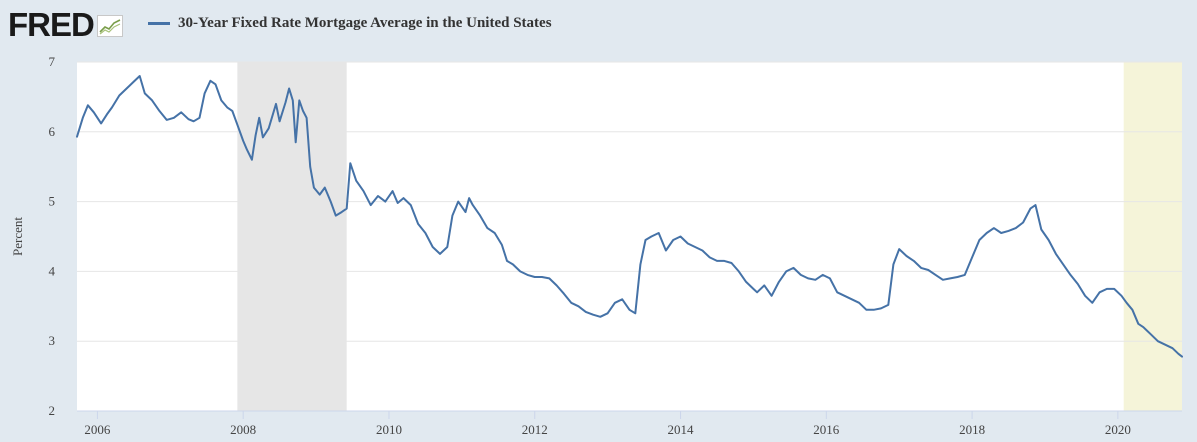  Describe the element at coordinates (389, 429) in the screenshot. I see `x-tick-label: 2010` at that location.